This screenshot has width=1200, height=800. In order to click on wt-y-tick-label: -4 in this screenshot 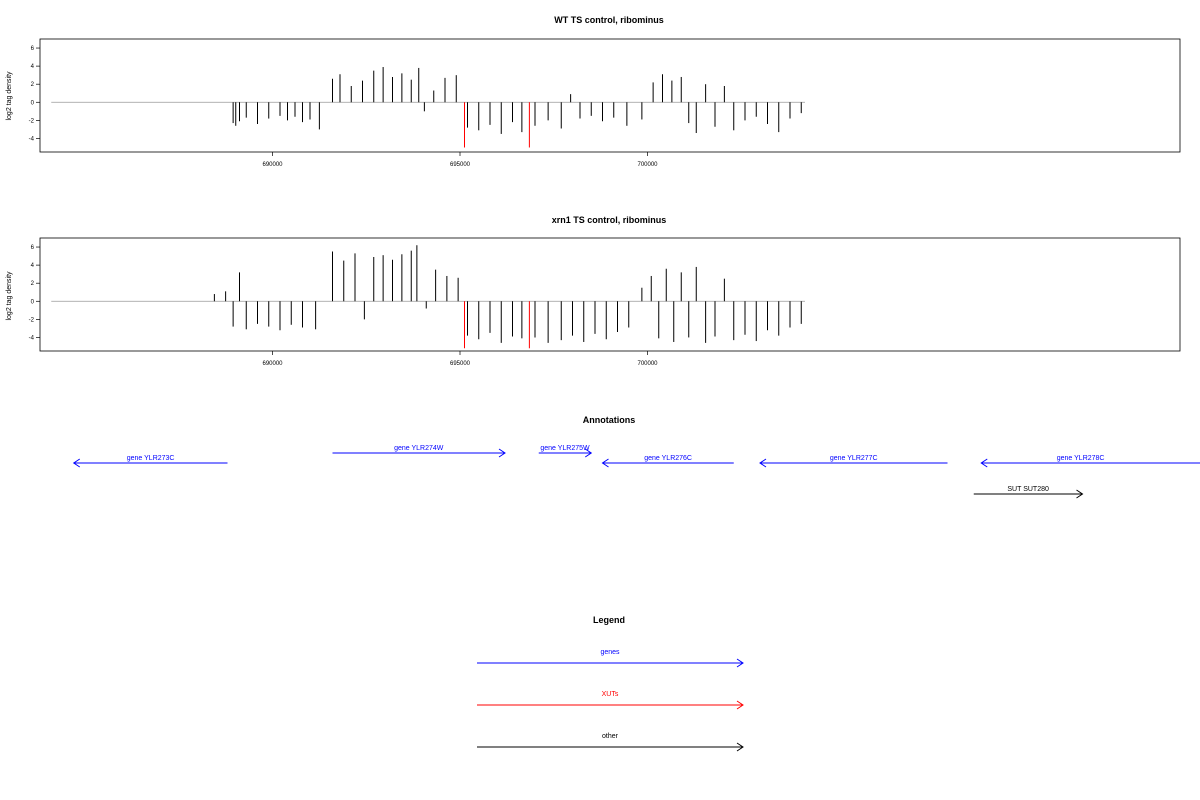, I will do `click(32, 139)`.